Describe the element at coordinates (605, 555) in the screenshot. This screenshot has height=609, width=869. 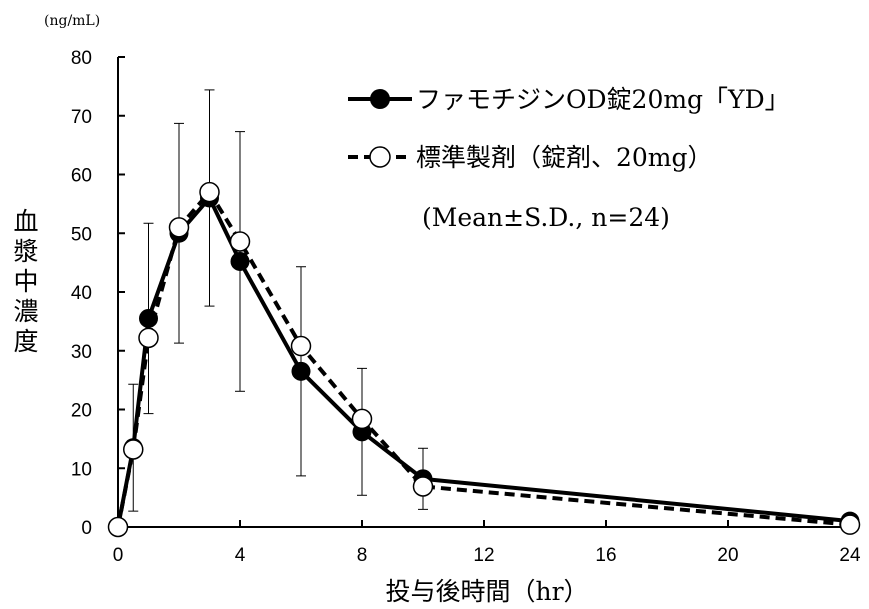
I see `x-tick-label: 16` at that location.